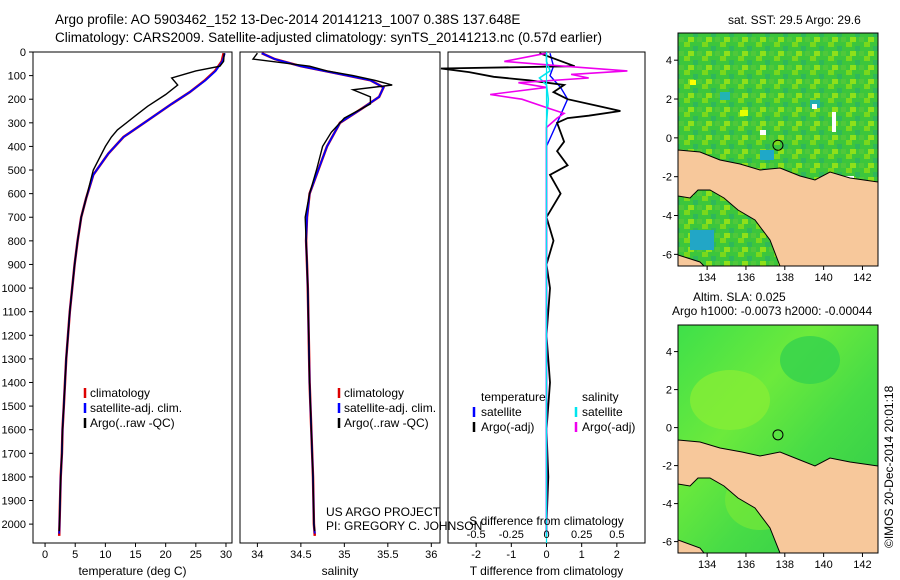 This screenshot has width=900, height=580. What do you see at coordinates (513, 397) in the screenshot?
I see `legend-title-temperature: temperature` at bounding box center [513, 397].